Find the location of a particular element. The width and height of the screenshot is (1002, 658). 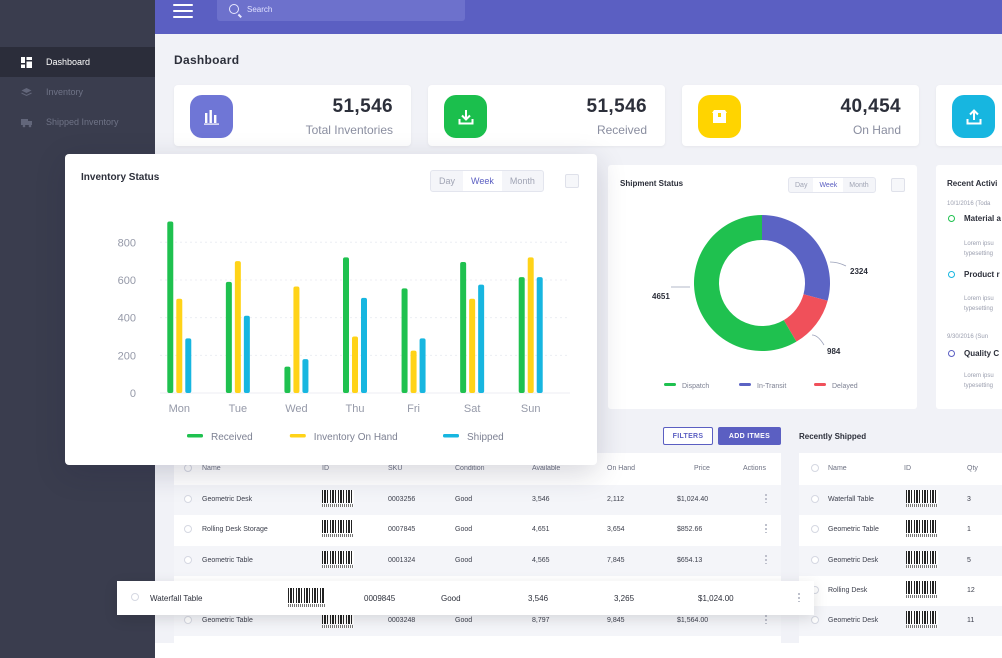

filters-button: FILTERS is located at coordinates (688, 436).